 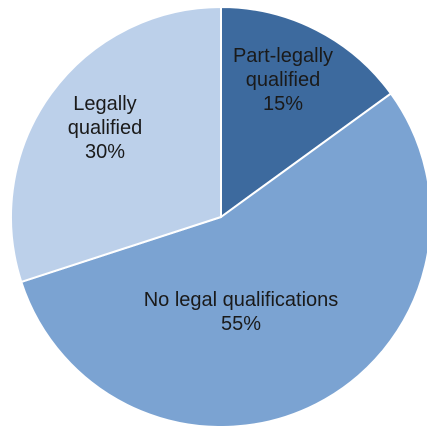 What do you see at coordinates (241, 324) in the screenshot?
I see `slice-value-label-1: 55%` at bounding box center [241, 324].